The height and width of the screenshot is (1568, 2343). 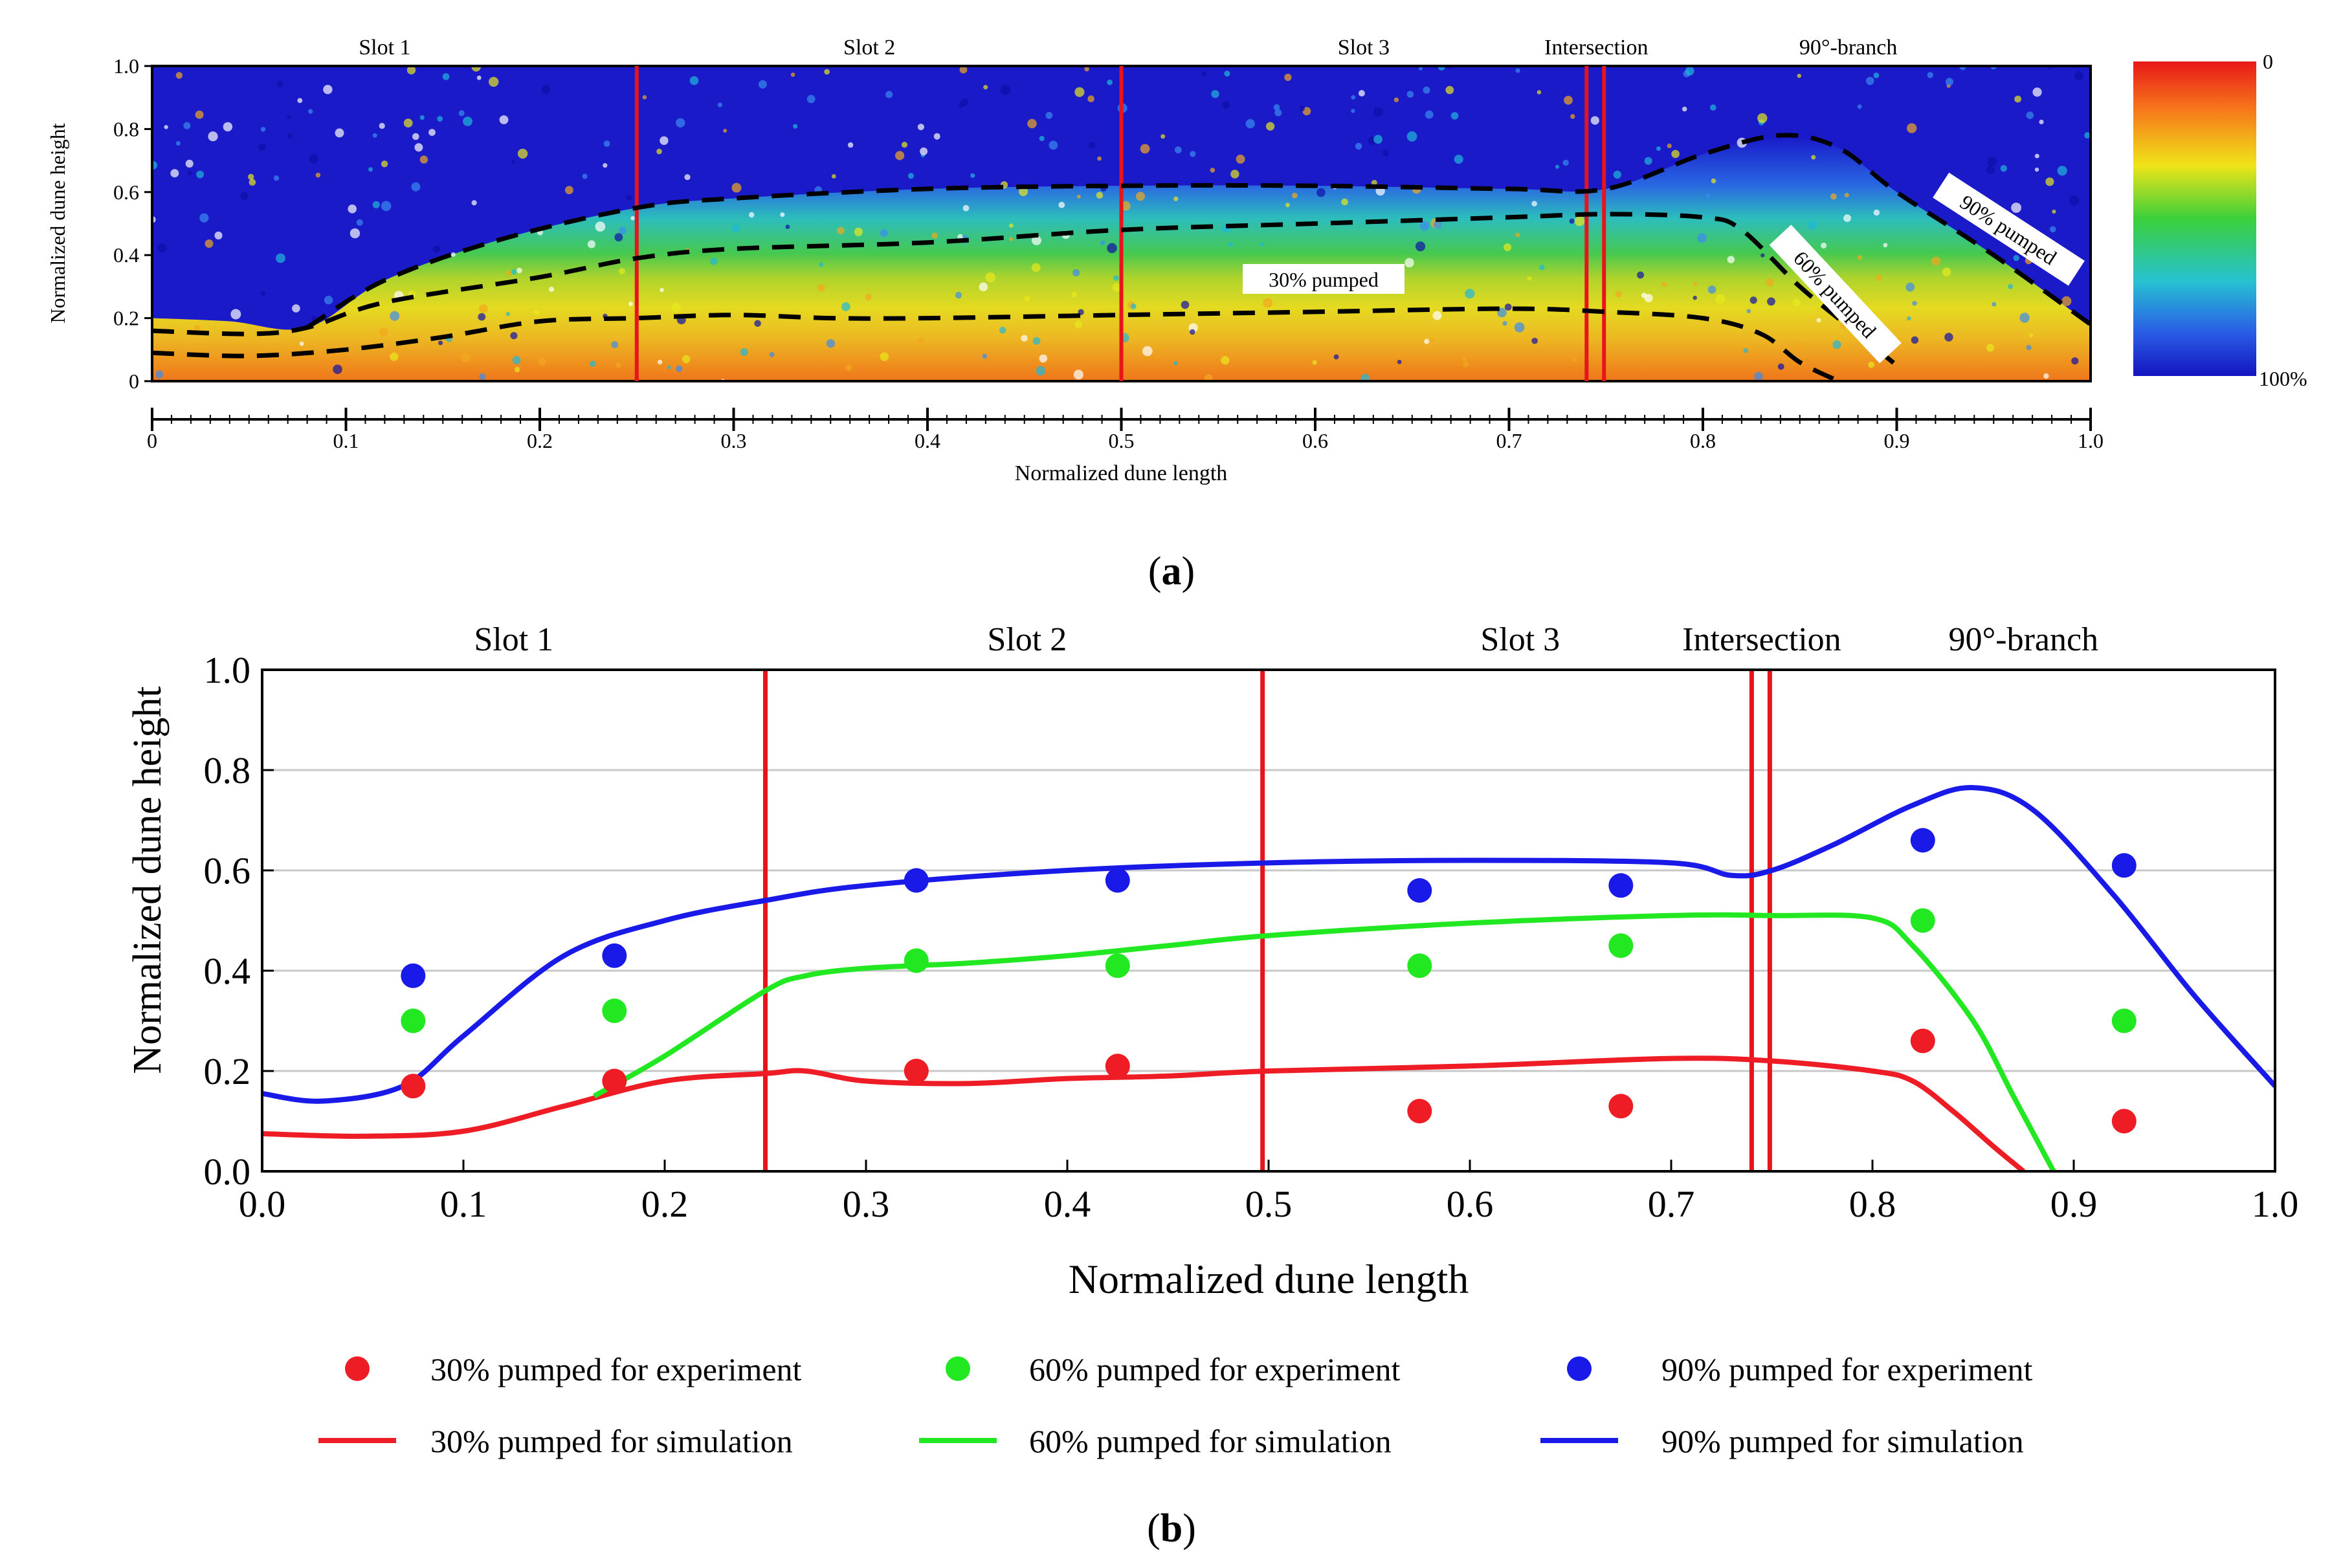 I want to click on panel-b-y-tick-label: 0.6, so click(x=227, y=871).